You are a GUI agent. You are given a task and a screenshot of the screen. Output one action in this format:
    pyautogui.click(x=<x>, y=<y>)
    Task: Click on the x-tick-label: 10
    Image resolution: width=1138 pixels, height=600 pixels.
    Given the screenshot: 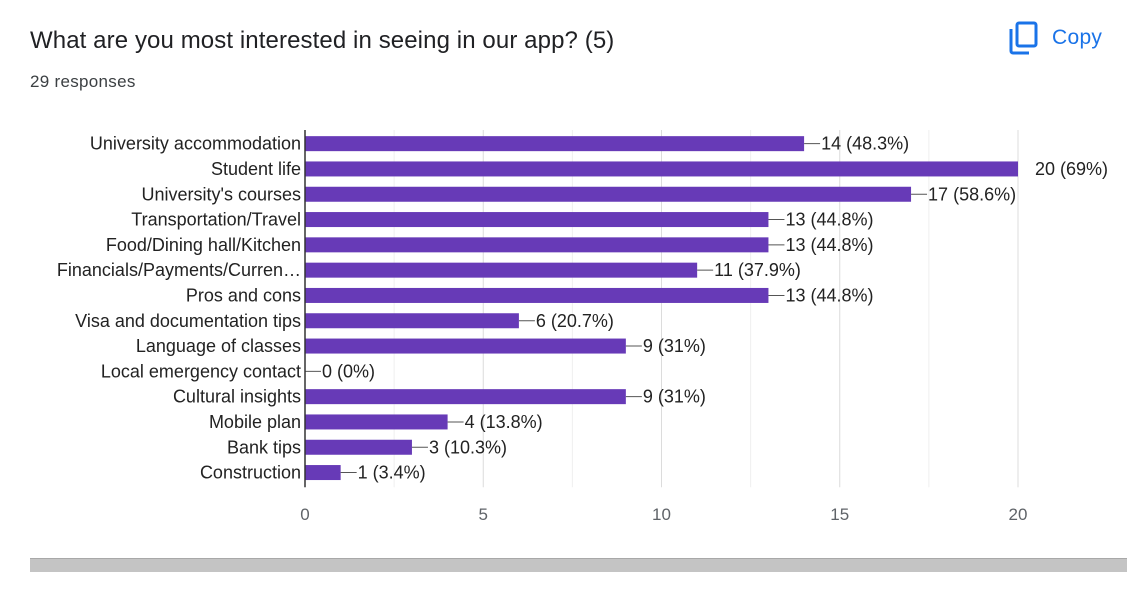 What is the action you would take?
    pyautogui.click(x=661, y=514)
    